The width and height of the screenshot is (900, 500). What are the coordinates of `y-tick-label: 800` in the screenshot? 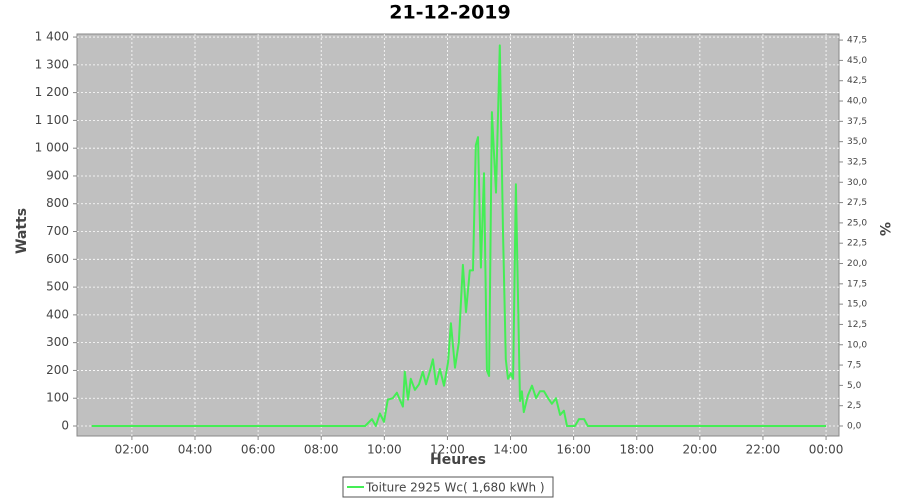 It's located at (57, 203).